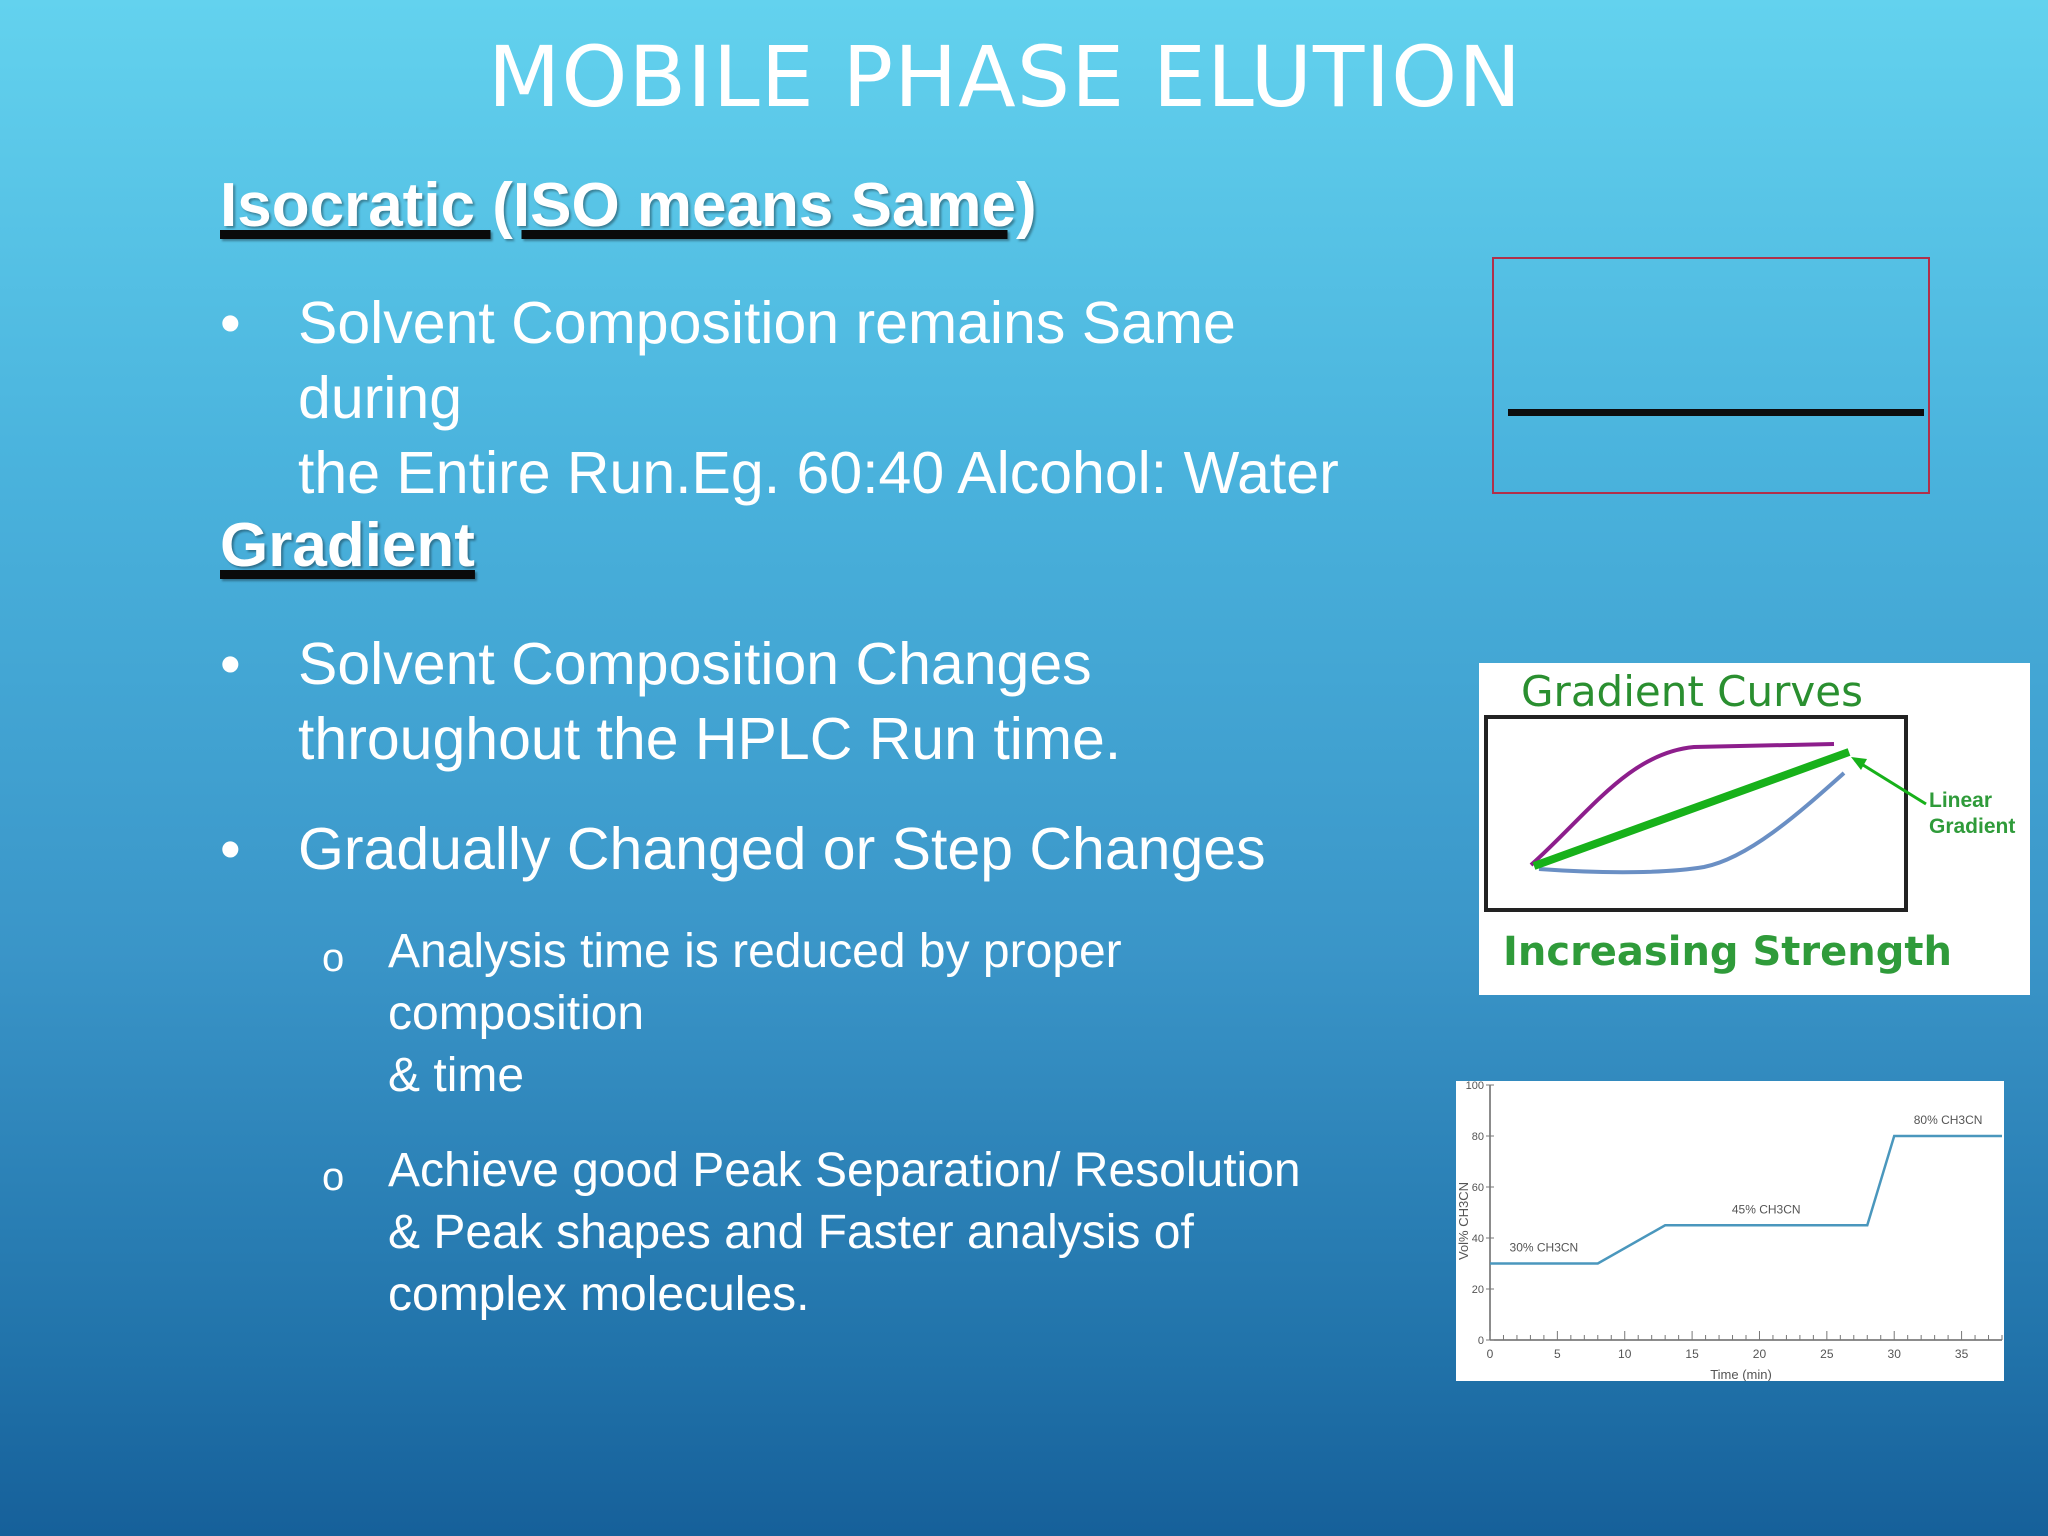 Image resolution: width=2048 pixels, height=1536 pixels. I want to click on x-tick-label: 20, so click(1760, 1354).